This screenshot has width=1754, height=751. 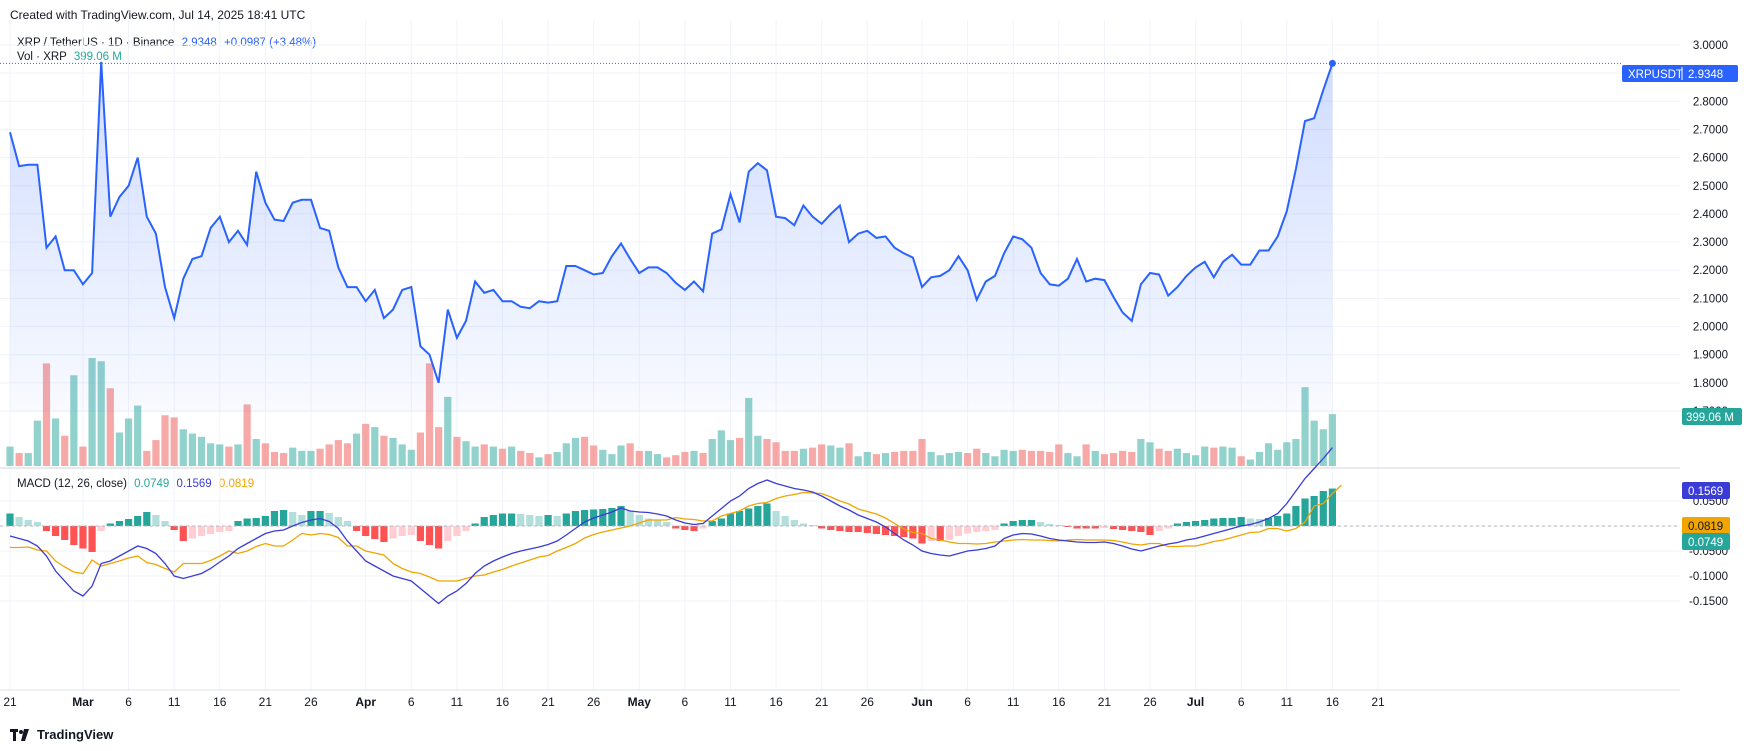 I want to click on price-tick-label: 2.0000, so click(x=1710, y=328).